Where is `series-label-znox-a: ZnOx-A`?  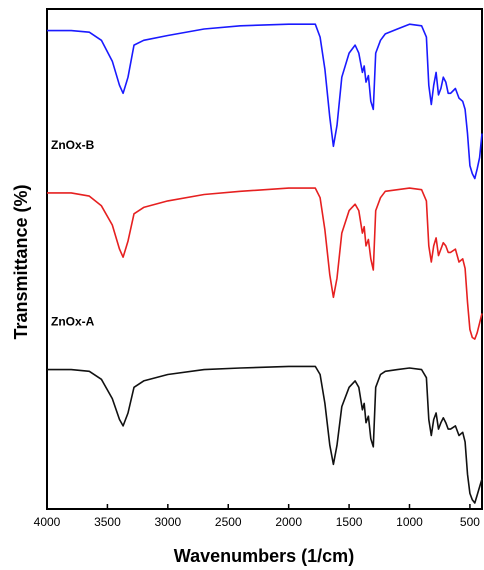
series-label-znox-a: ZnOx-A is located at coordinates (73, 322).